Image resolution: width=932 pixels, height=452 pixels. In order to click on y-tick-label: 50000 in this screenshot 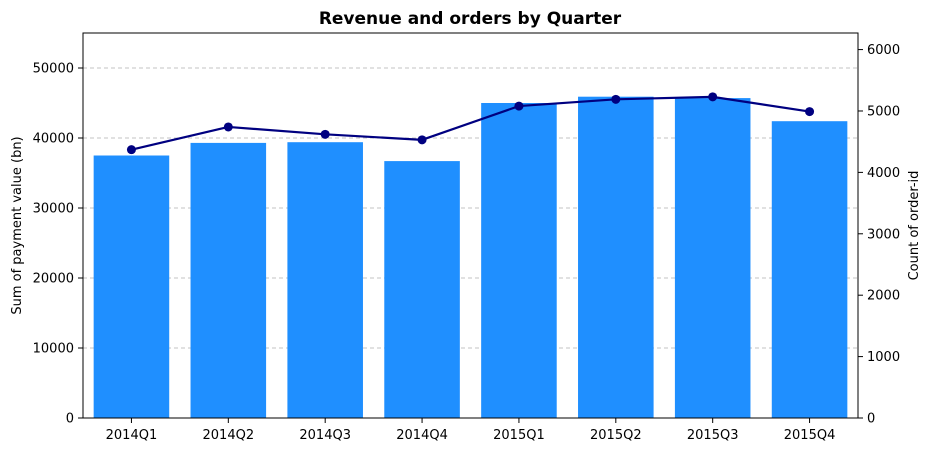, I will do `click(53, 69)`.